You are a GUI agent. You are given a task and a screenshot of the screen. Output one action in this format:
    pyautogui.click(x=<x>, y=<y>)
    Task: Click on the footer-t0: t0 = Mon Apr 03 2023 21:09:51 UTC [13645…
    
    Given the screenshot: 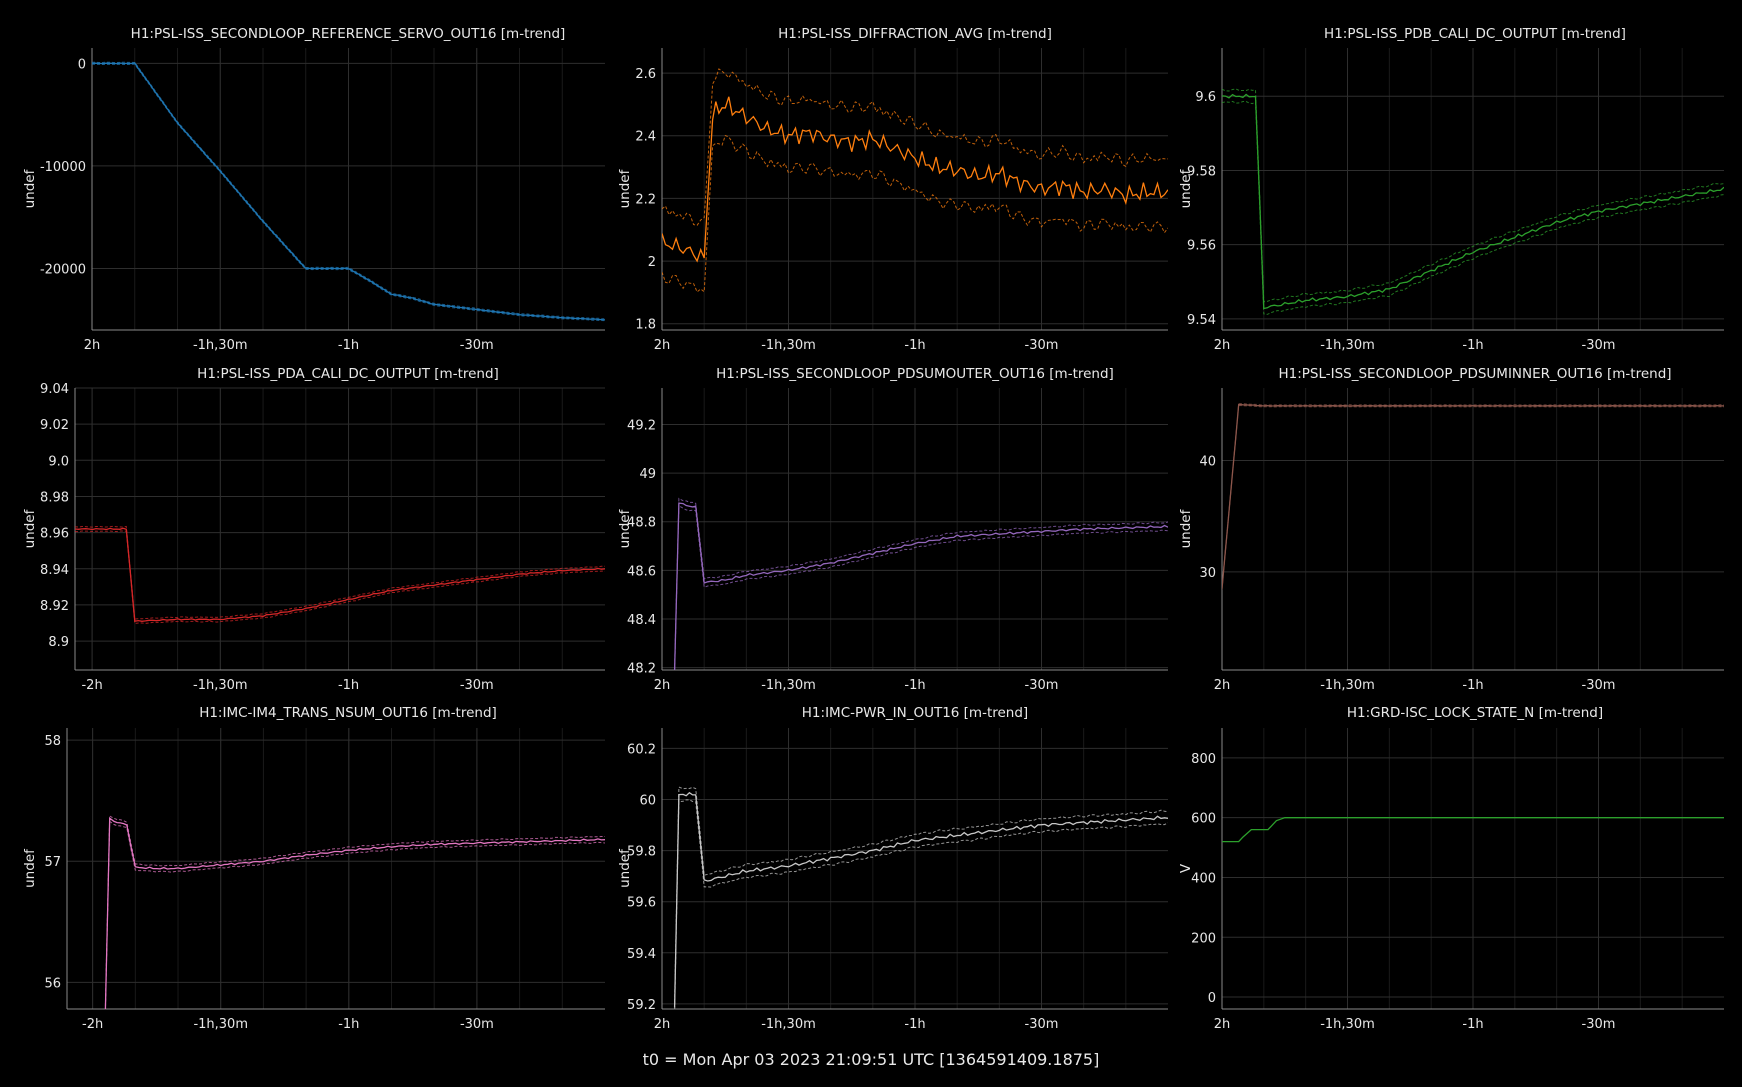 What is the action you would take?
    pyautogui.click(x=871, y=1059)
    